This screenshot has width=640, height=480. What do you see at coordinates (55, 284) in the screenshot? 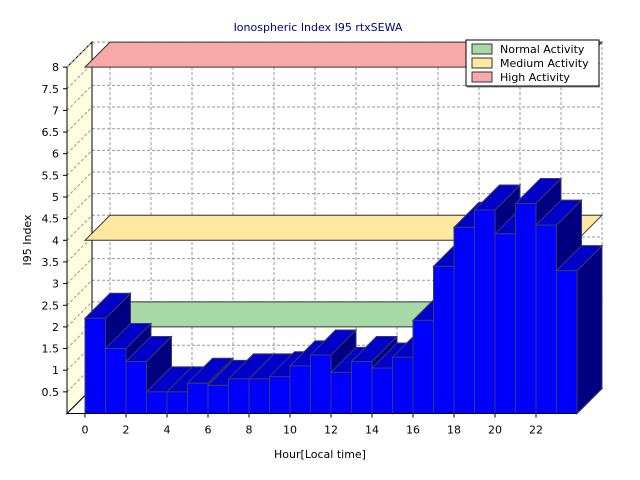
I see `y-tick-label: 3` at bounding box center [55, 284].